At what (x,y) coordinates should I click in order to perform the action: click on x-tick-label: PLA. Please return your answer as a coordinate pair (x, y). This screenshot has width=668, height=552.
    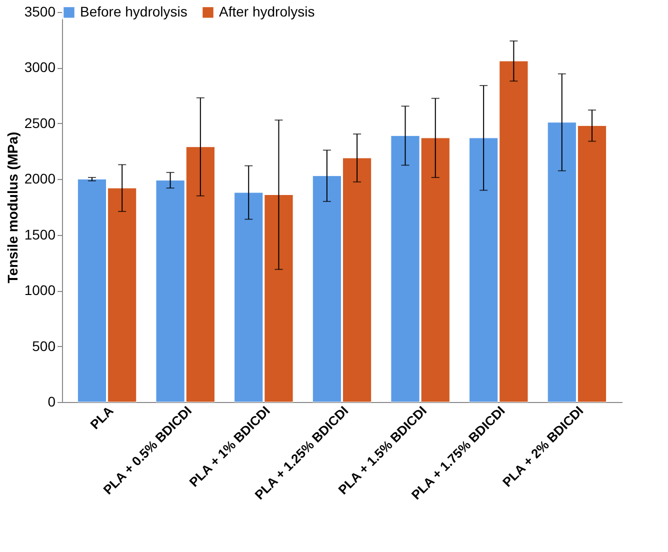
    Looking at the image, I should click on (102, 417).